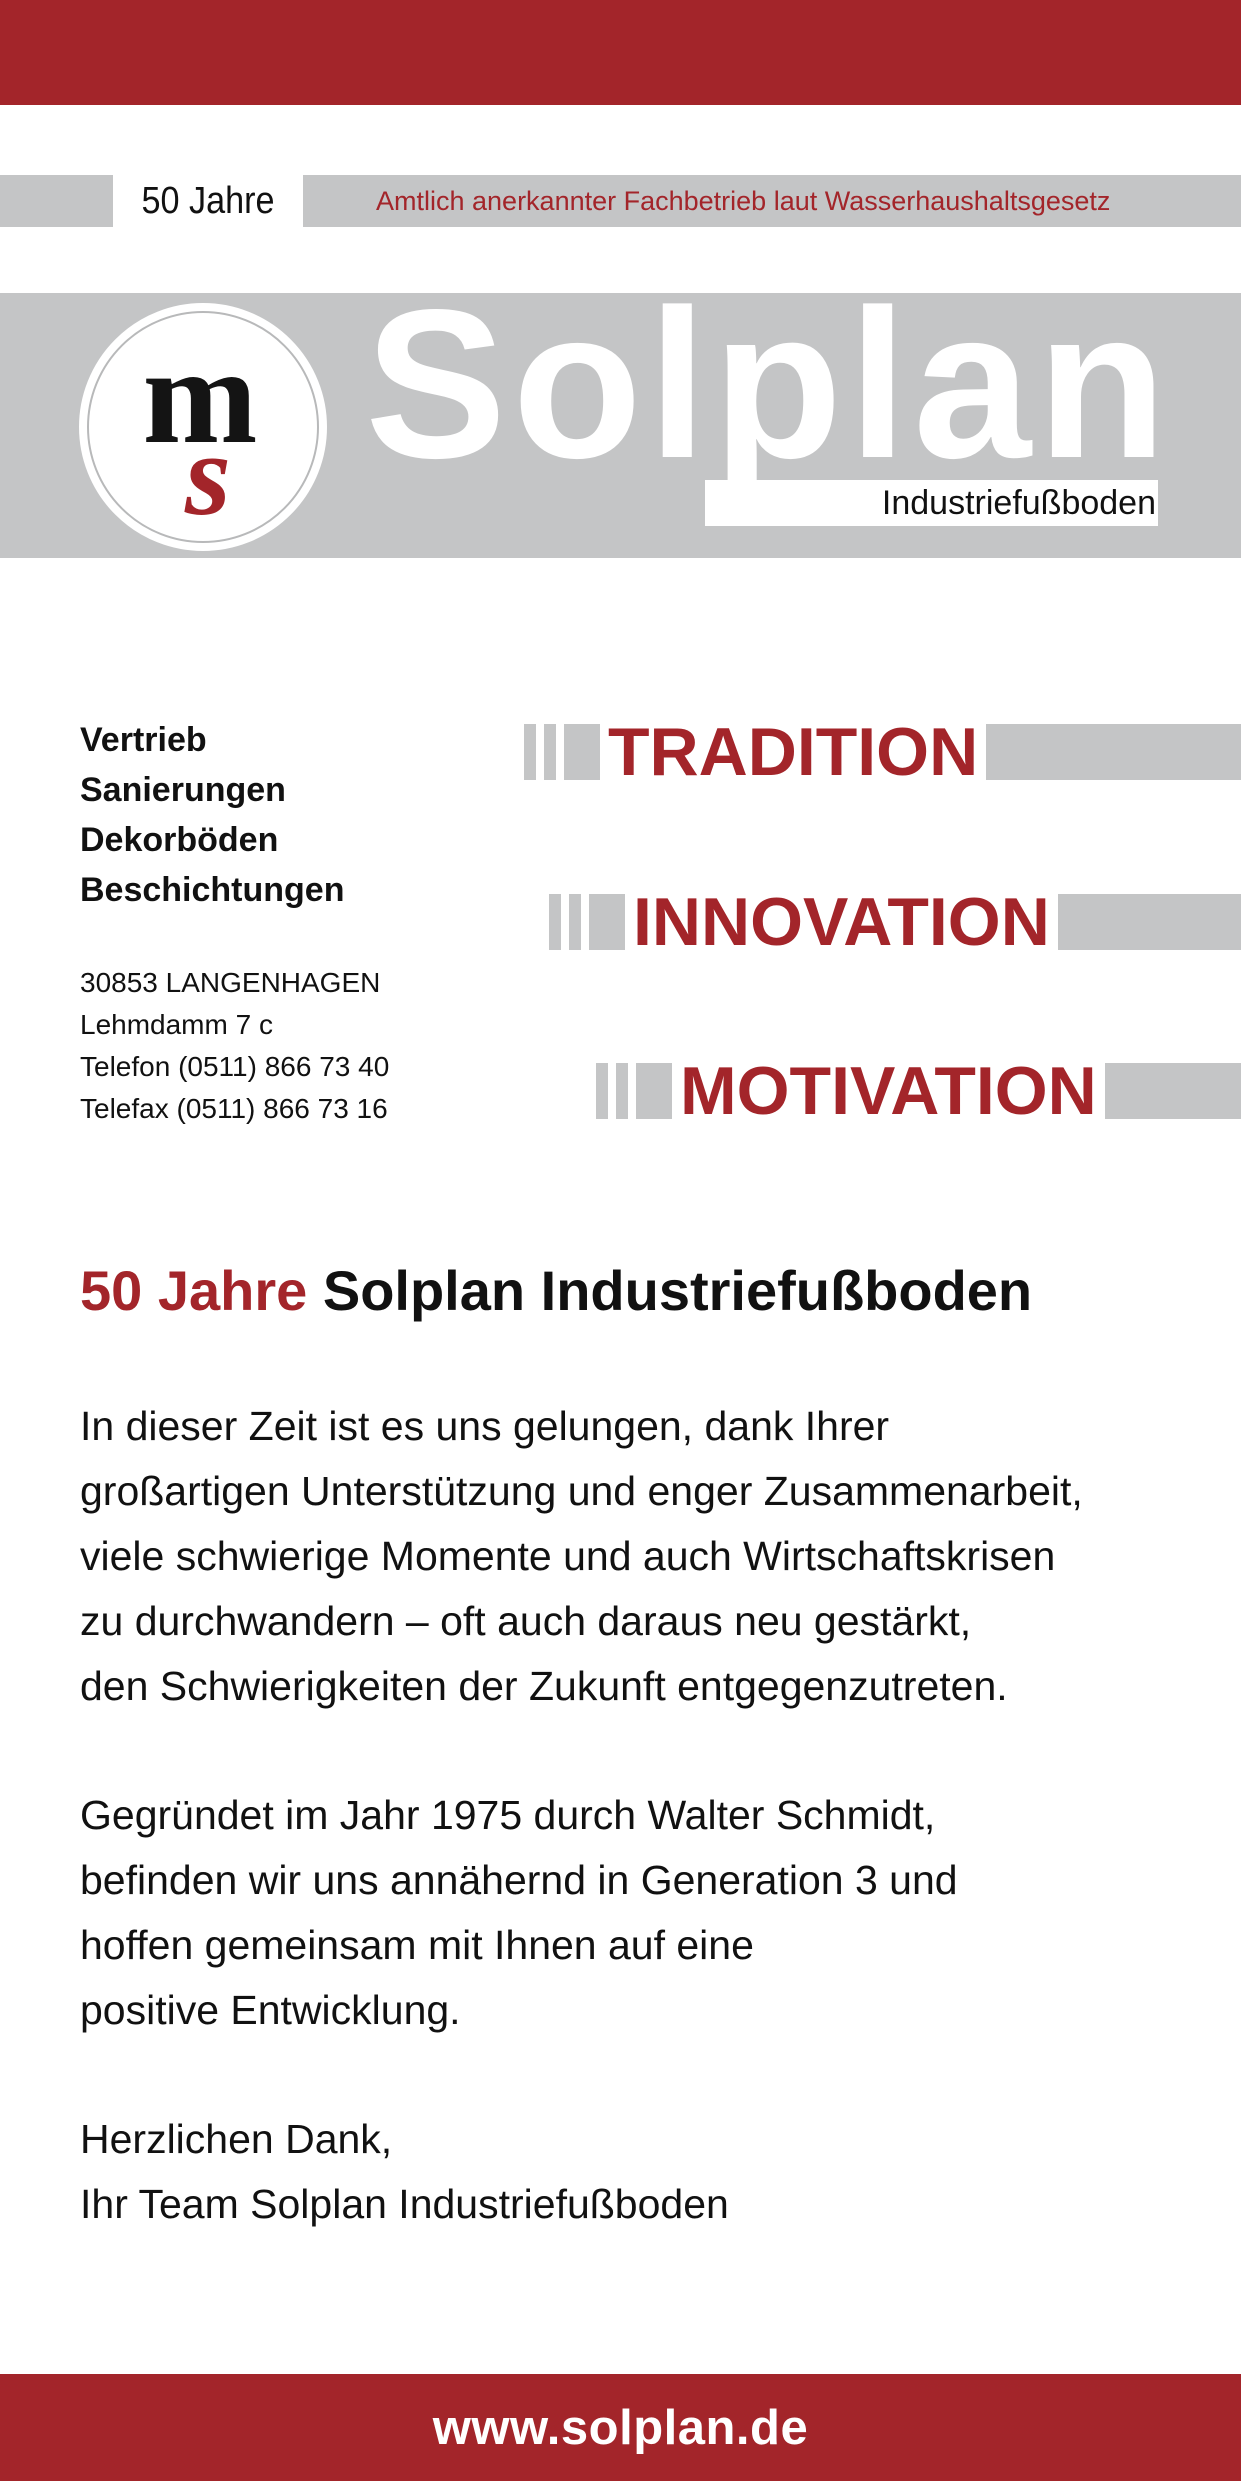 The width and height of the screenshot is (1241, 2481). What do you see at coordinates (235, 1066) in the screenshot?
I see `phone-number: Telefon (0511) 866 73 40` at bounding box center [235, 1066].